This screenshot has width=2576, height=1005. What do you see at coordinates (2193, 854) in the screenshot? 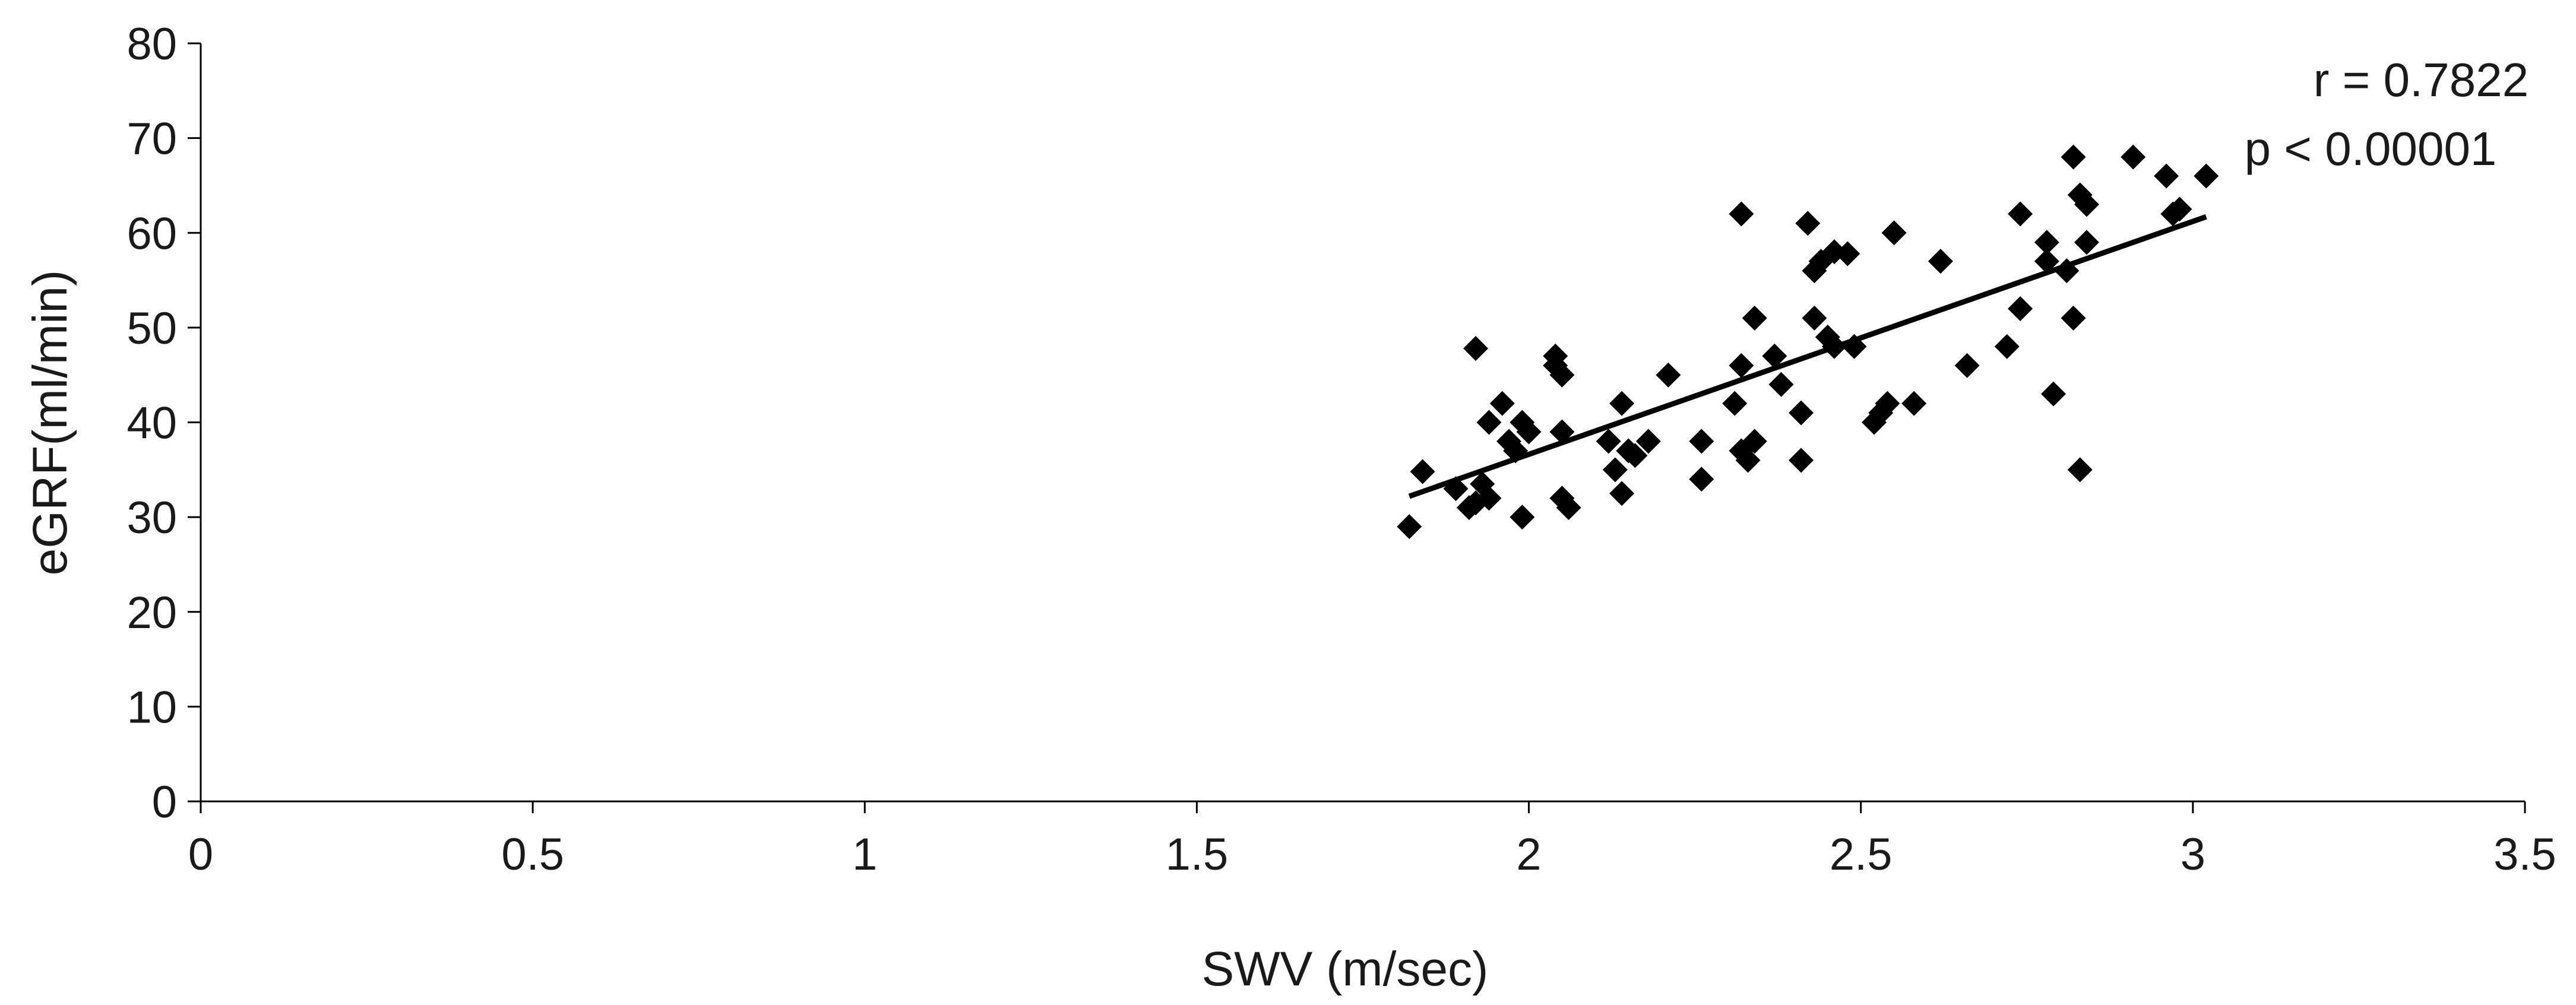
I see `x-tick-label: 3` at bounding box center [2193, 854].